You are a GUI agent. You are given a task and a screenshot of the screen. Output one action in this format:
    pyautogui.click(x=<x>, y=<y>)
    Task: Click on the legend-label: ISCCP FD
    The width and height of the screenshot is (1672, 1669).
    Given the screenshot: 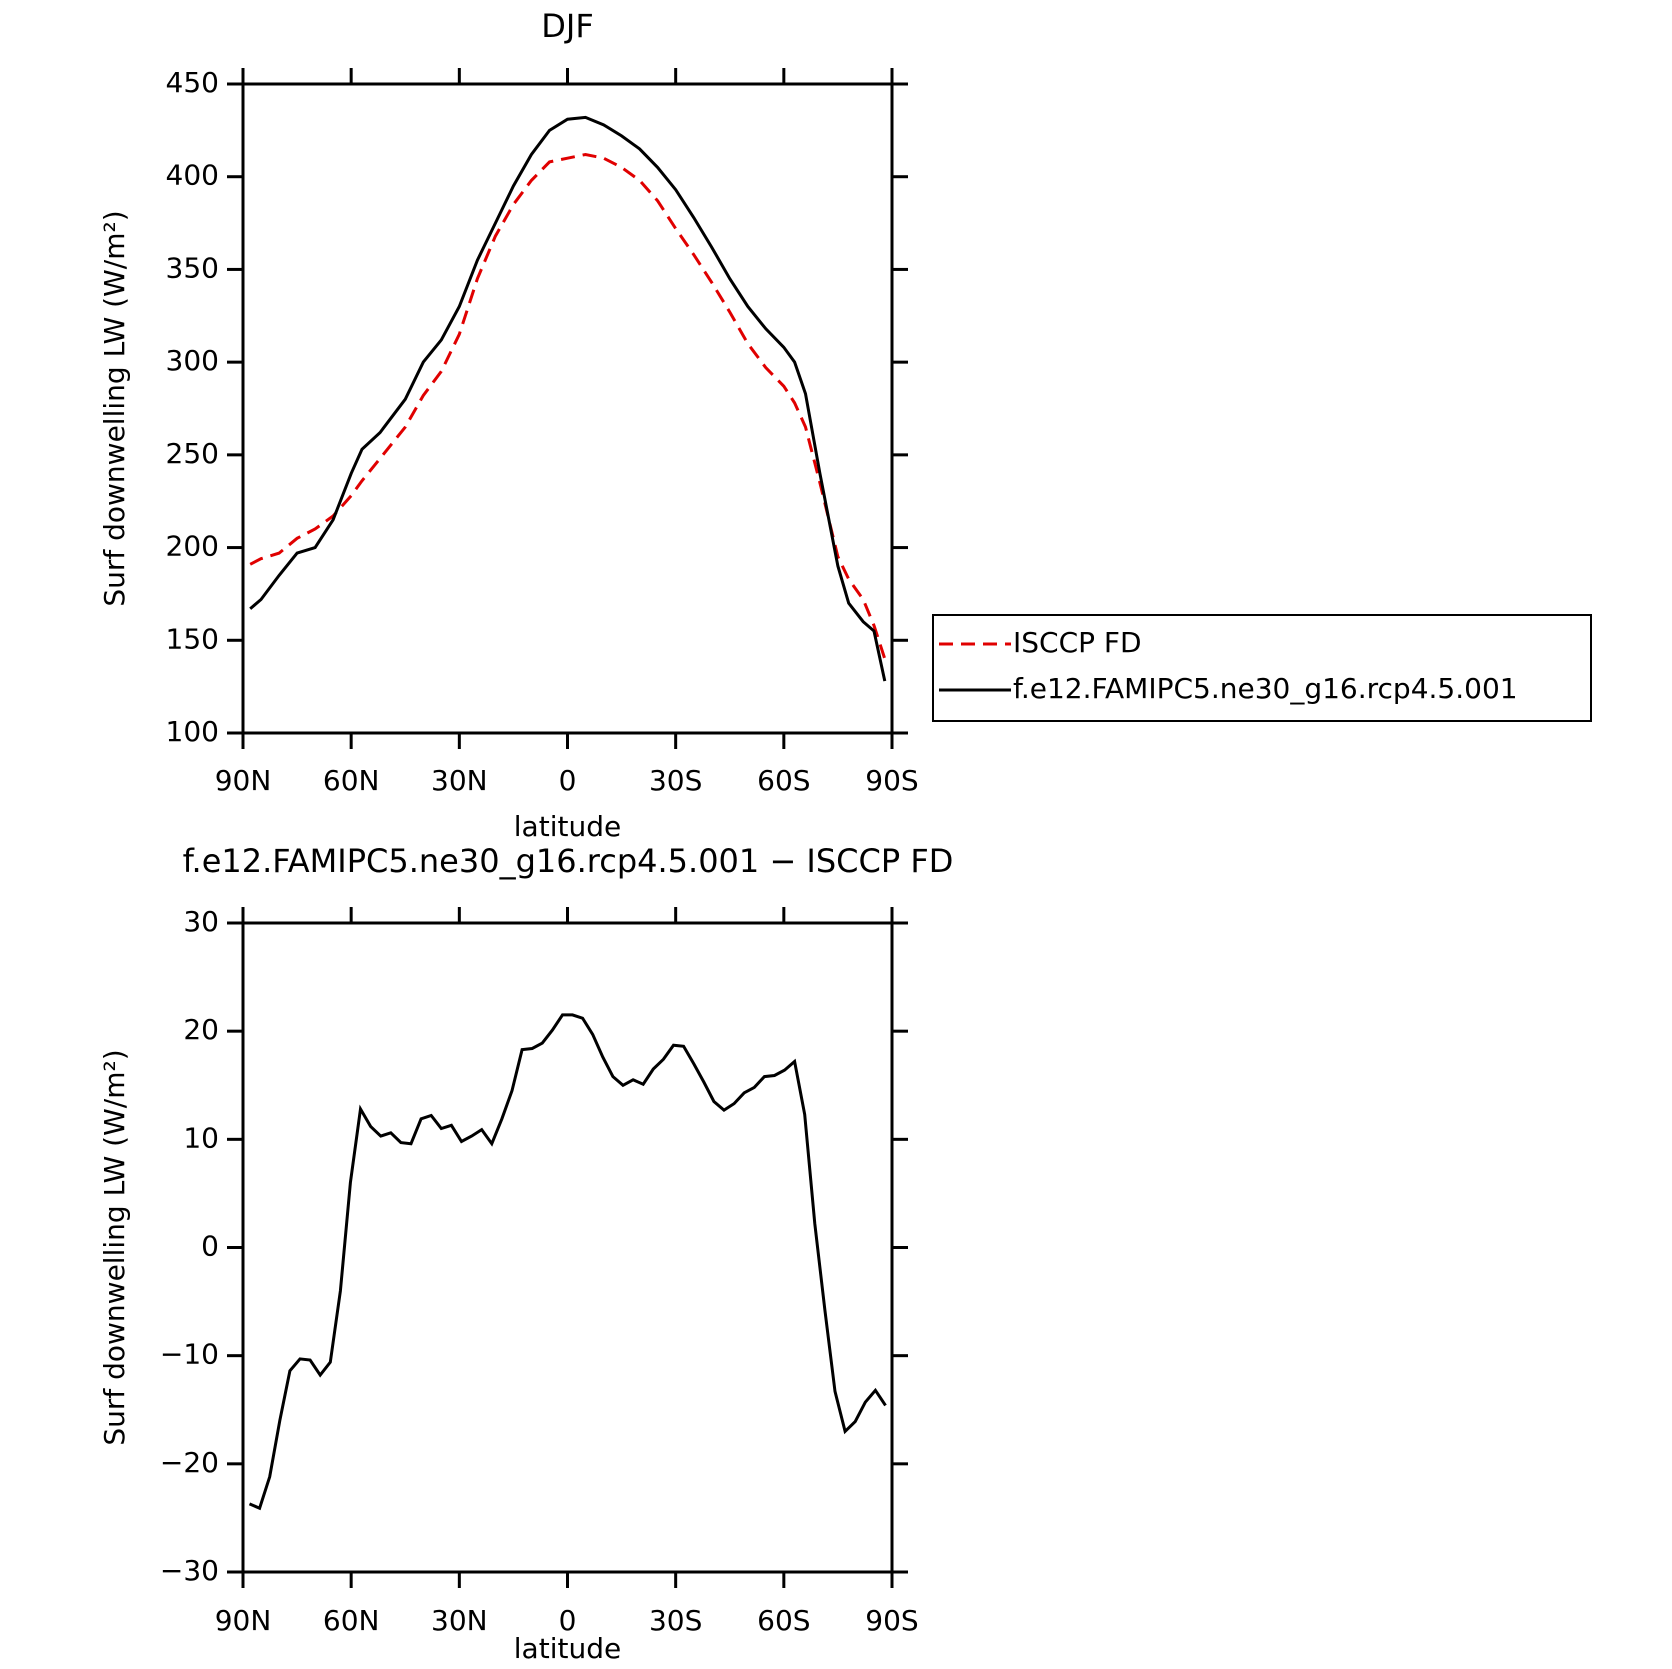 What is the action you would take?
    pyautogui.click(x=1077, y=642)
    